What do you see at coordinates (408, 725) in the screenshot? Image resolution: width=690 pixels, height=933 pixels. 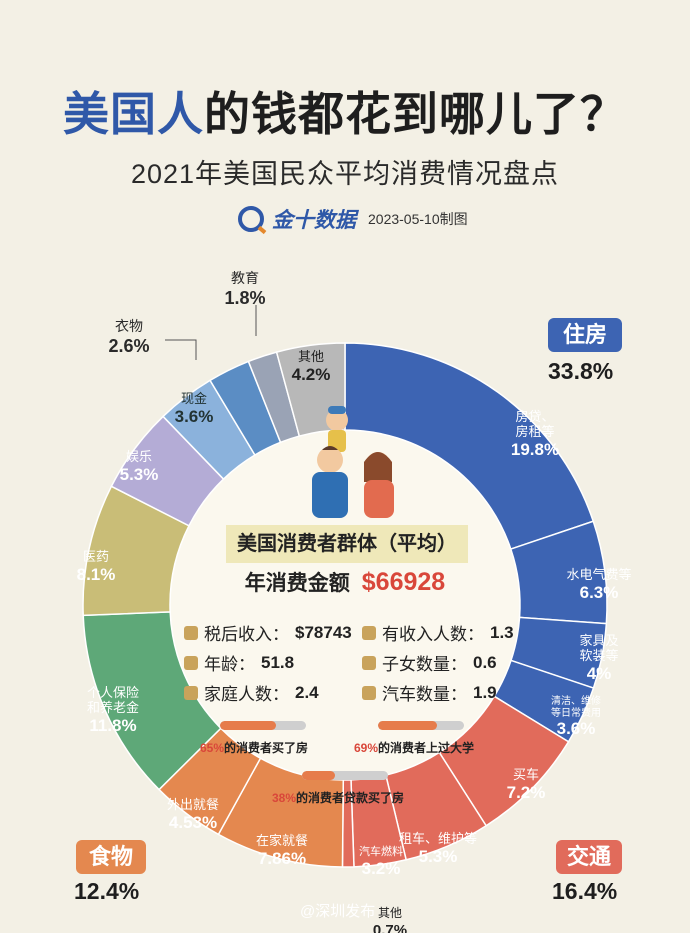 I see `college-bar-fill` at bounding box center [408, 725].